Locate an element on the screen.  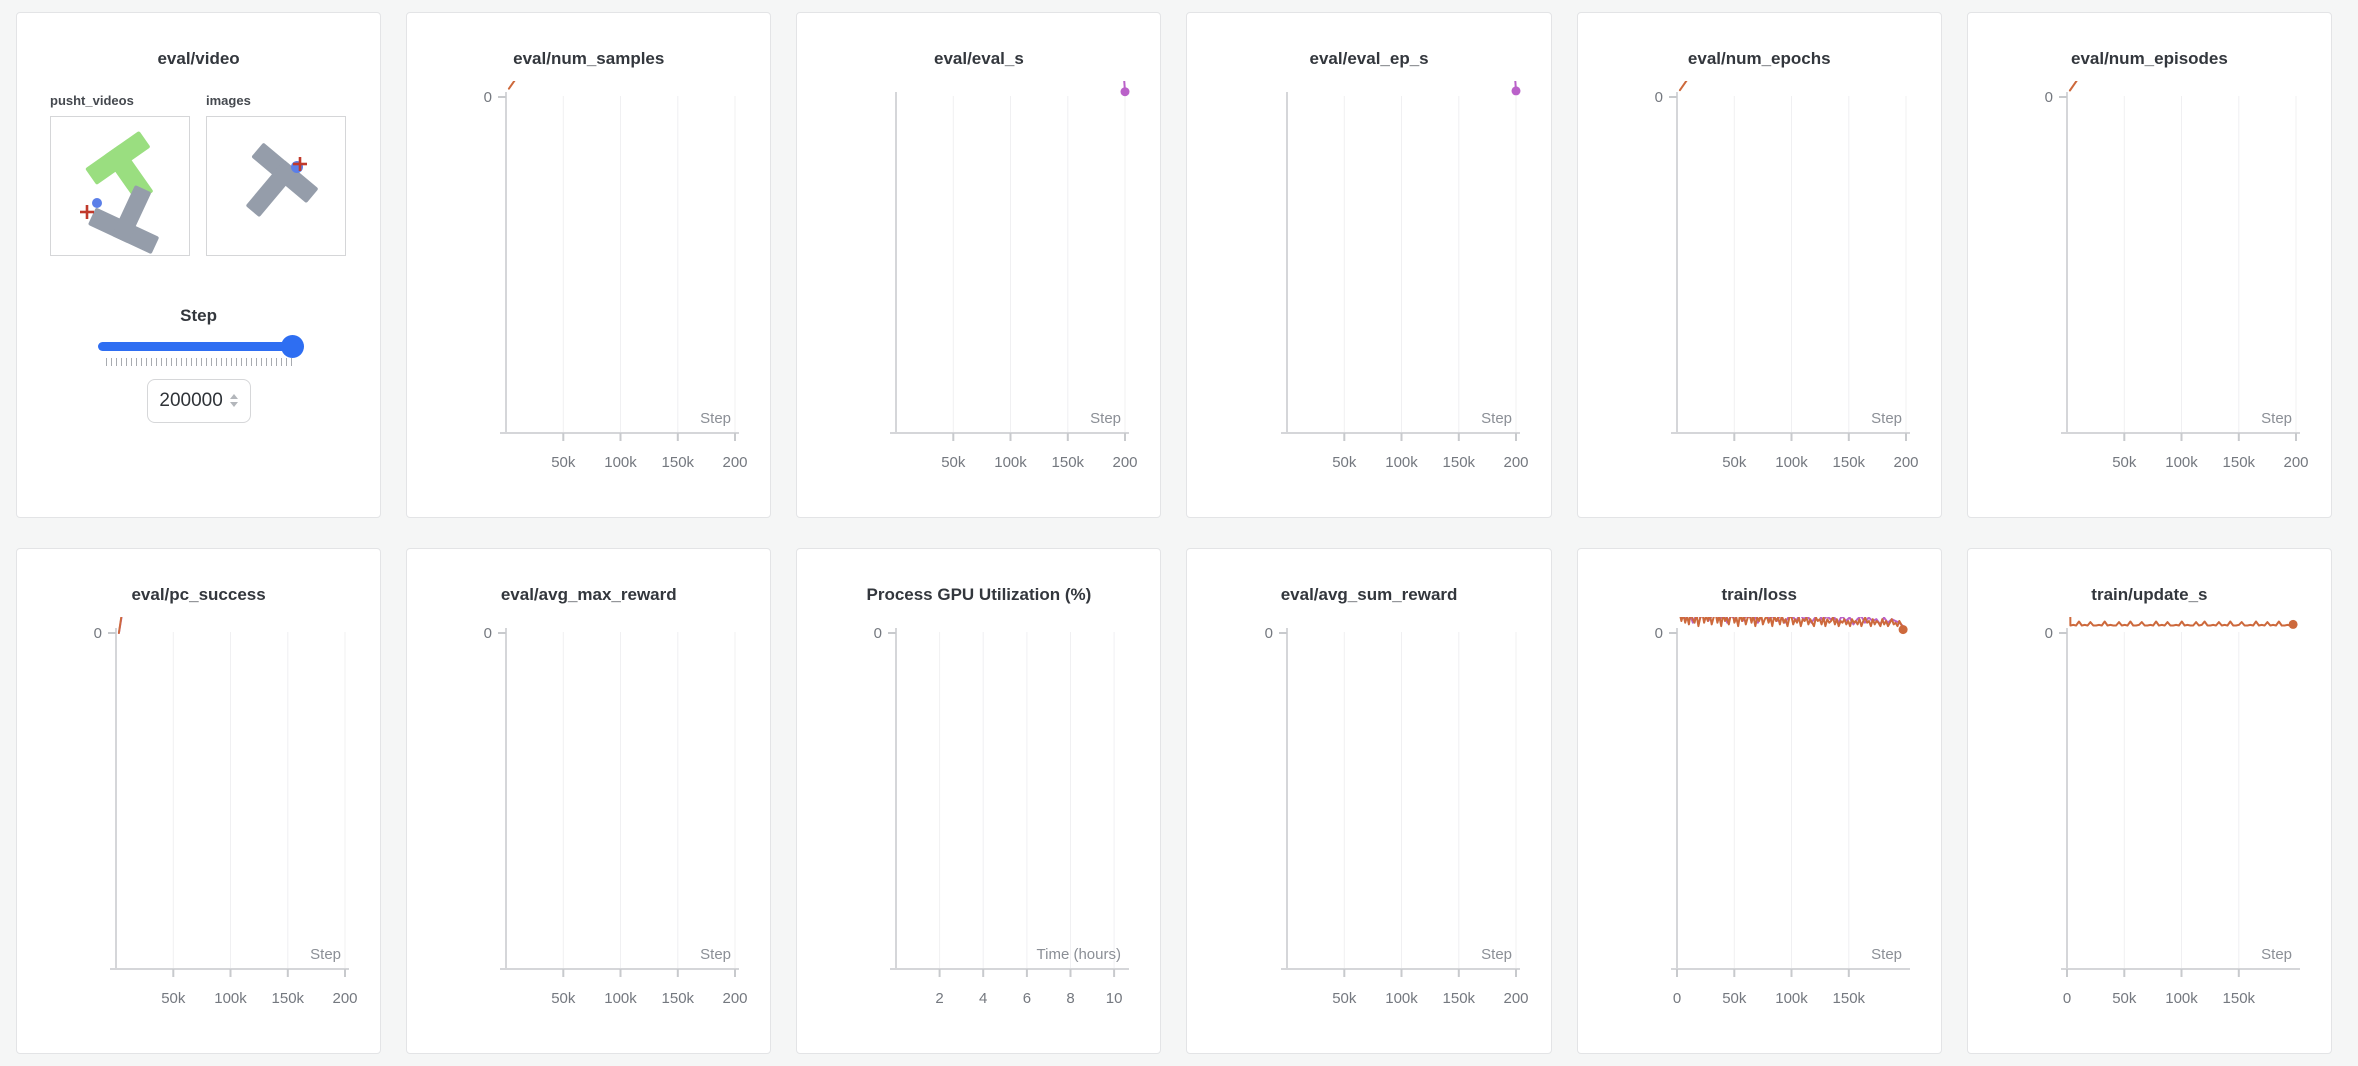
panel-train-update-s: train/update_s 012345050k100k150kStep is located at coordinates (2149, 801).